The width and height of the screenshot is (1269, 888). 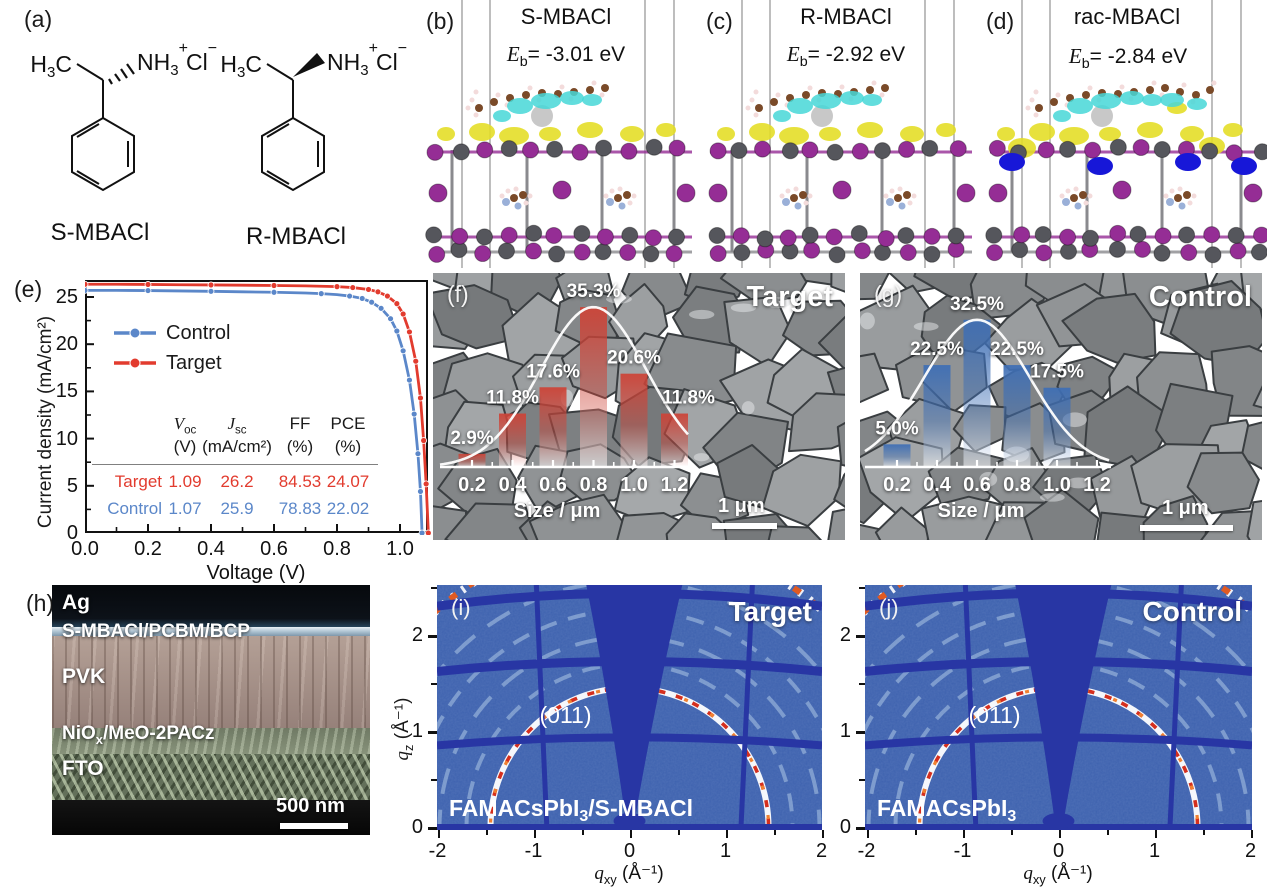 What do you see at coordinates (84, 676) in the screenshot?
I see `label-perovskite: PVK` at bounding box center [84, 676].